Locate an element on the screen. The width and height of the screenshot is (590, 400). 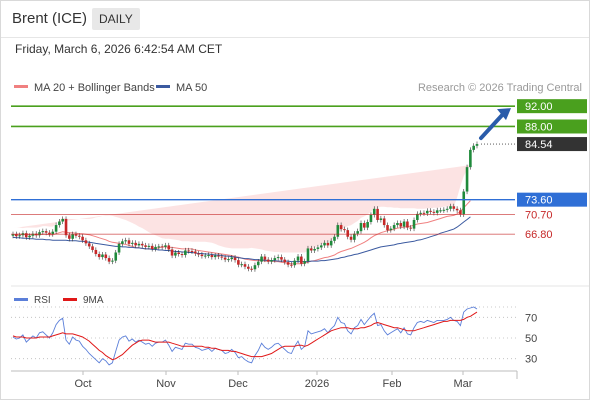
x-tick-label: Feb is located at coordinates (392, 384).